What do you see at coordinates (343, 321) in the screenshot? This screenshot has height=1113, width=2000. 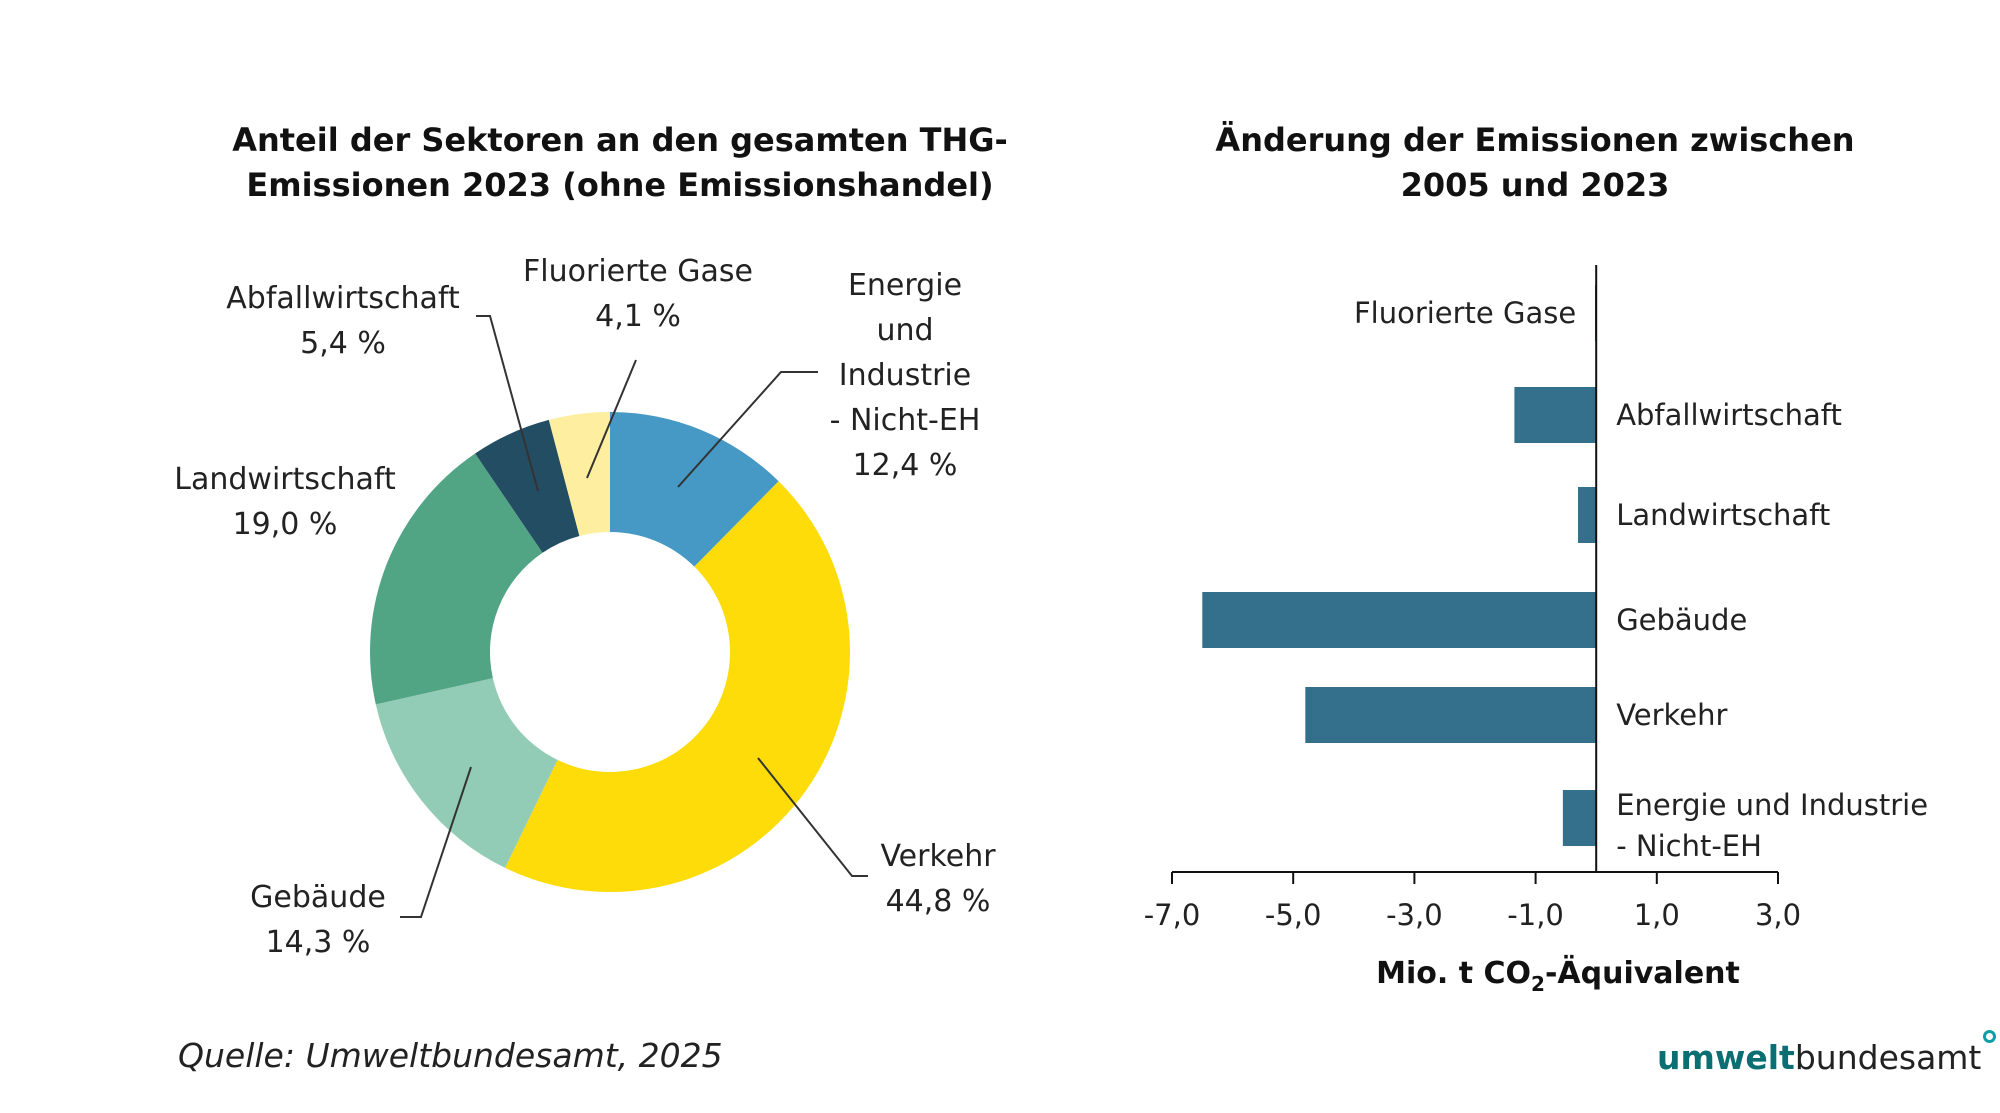 I see `pie-label-abfallwirtschaft: Abfallwirtschaft 5,4 %` at bounding box center [343, 321].